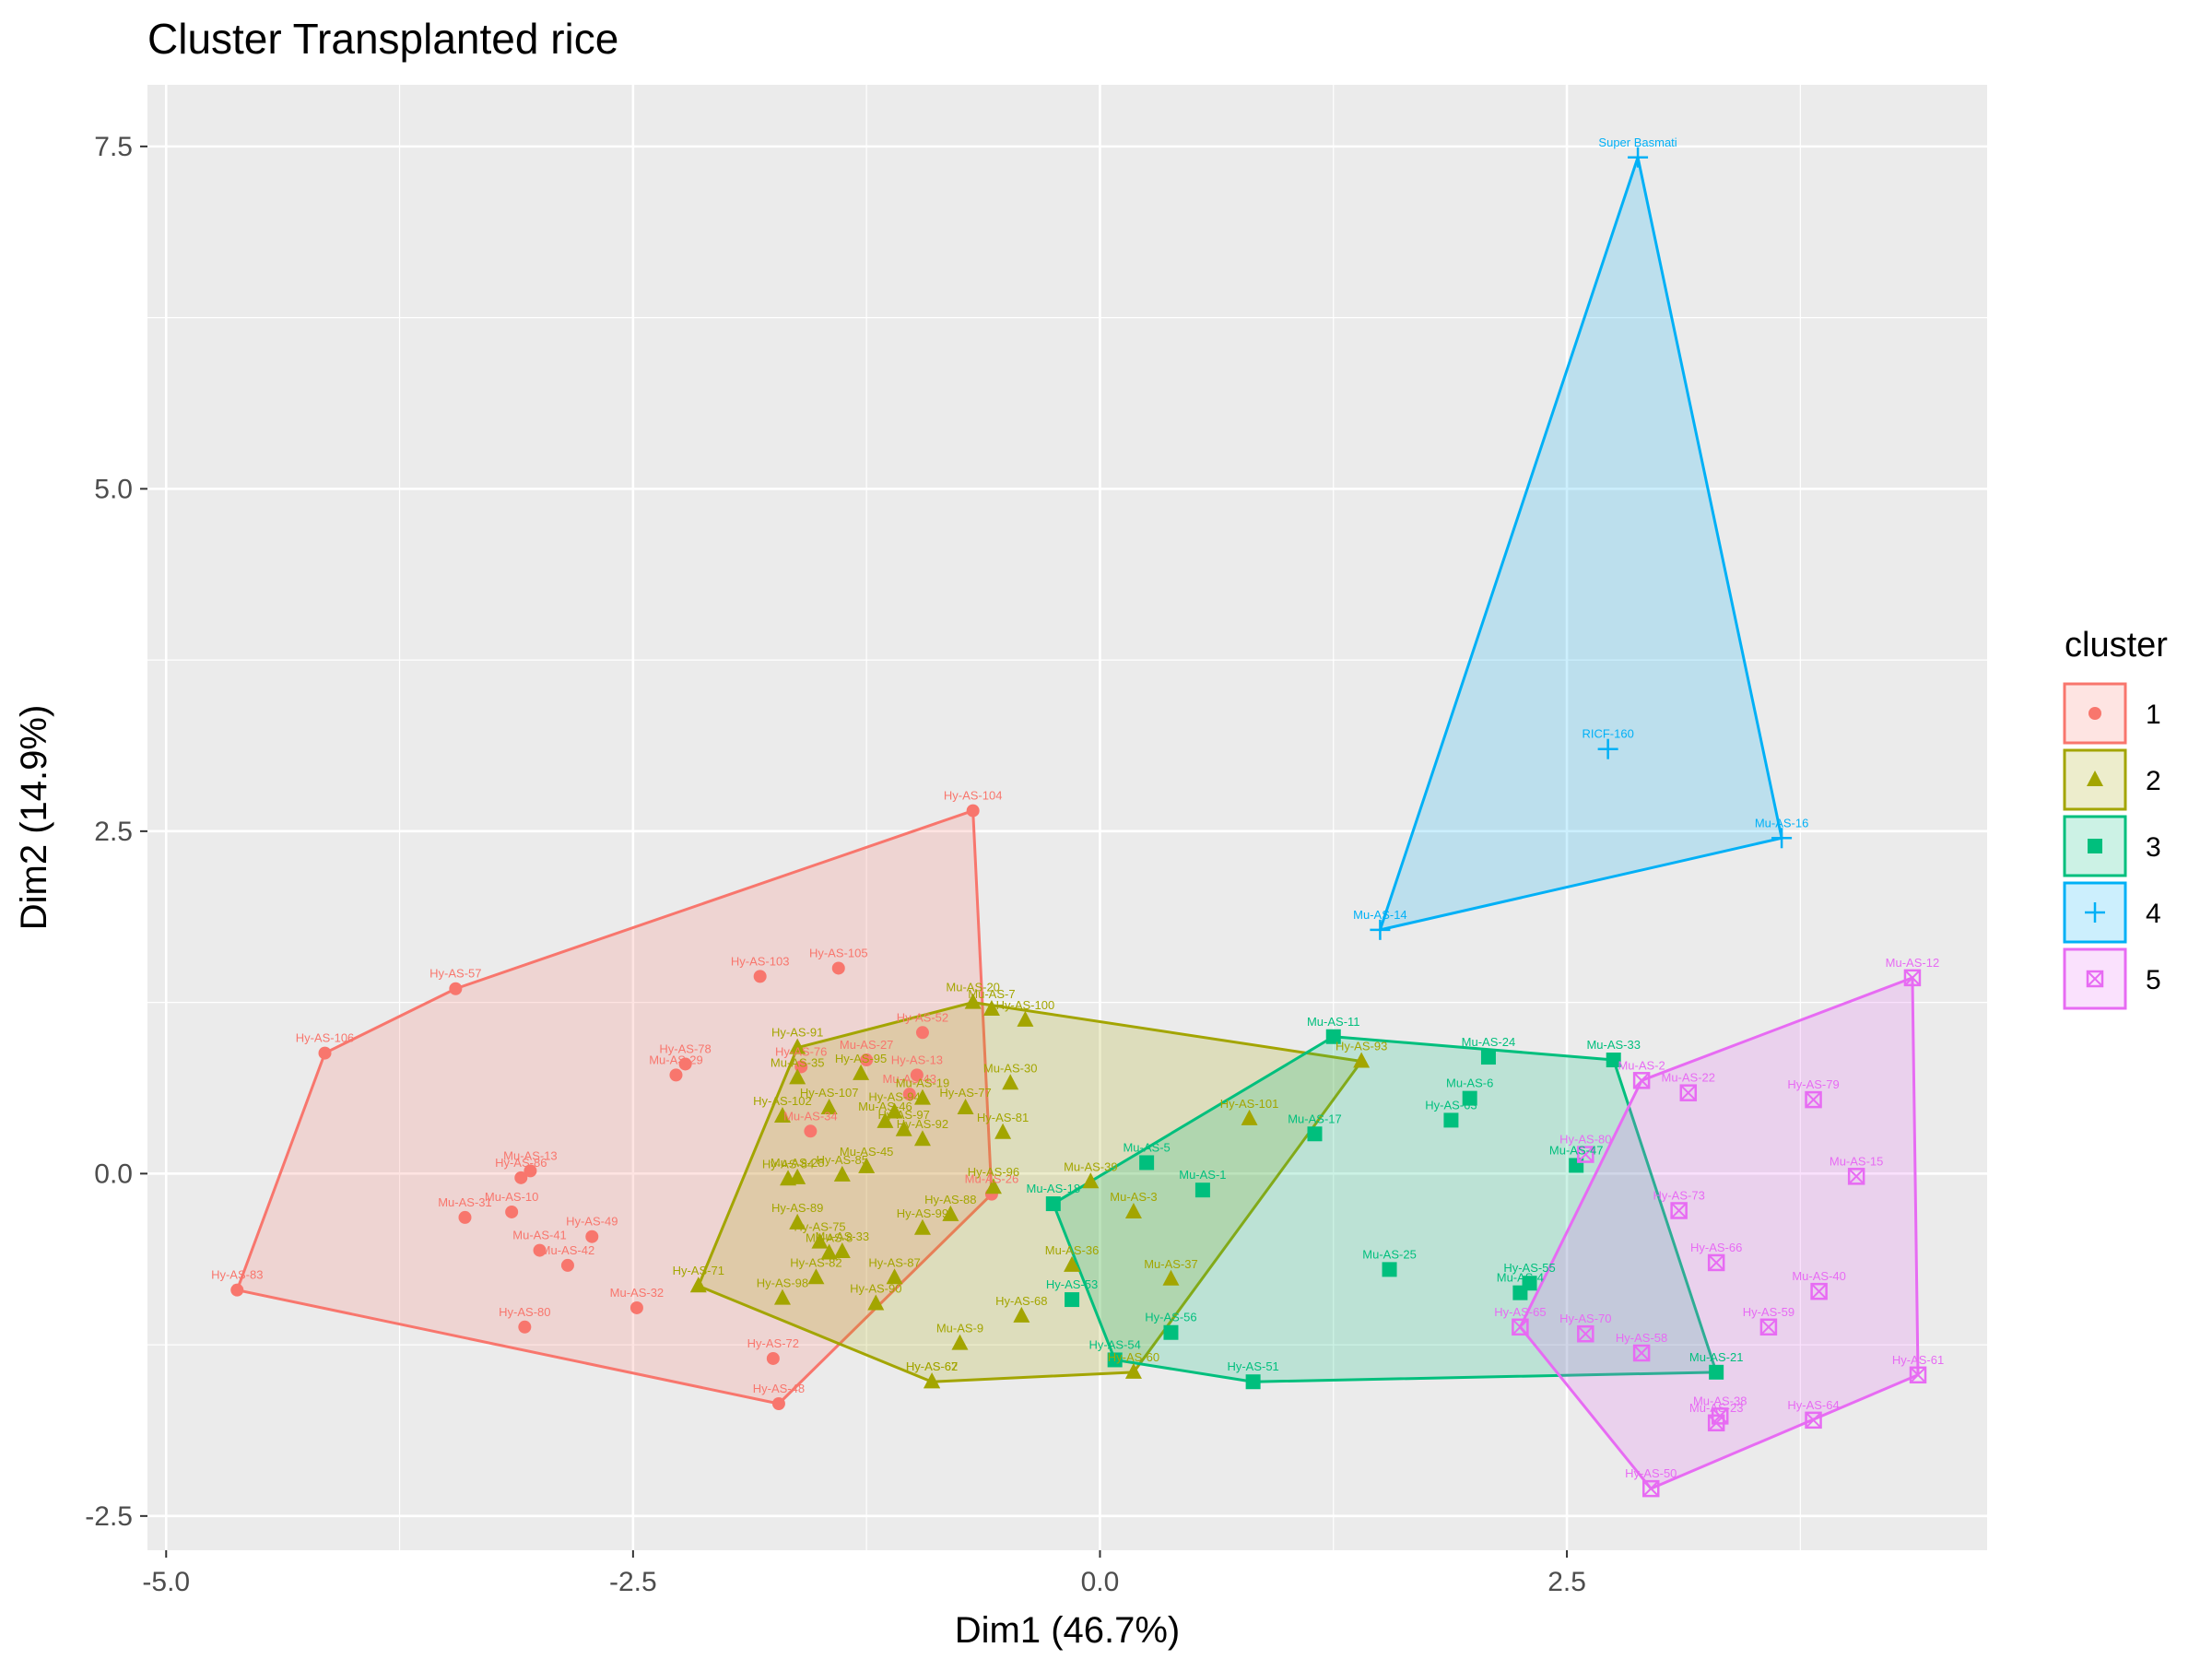  What do you see at coordinates (810, 1116) in the screenshot?
I see `point-label: Mu-AS-34` at bounding box center [810, 1116].